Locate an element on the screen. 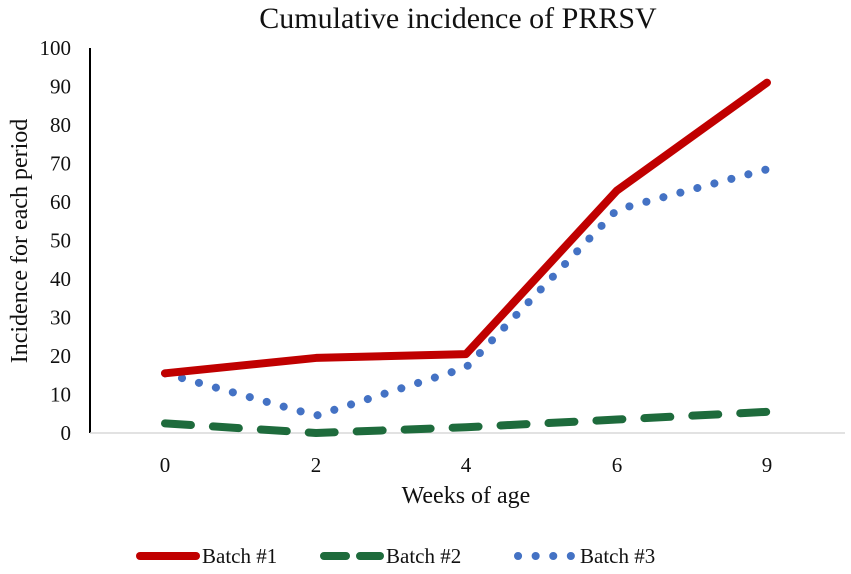 The height and width of the screenshot is (574, 851). x-tick-label: 9 is located at coordinates (767, 465).